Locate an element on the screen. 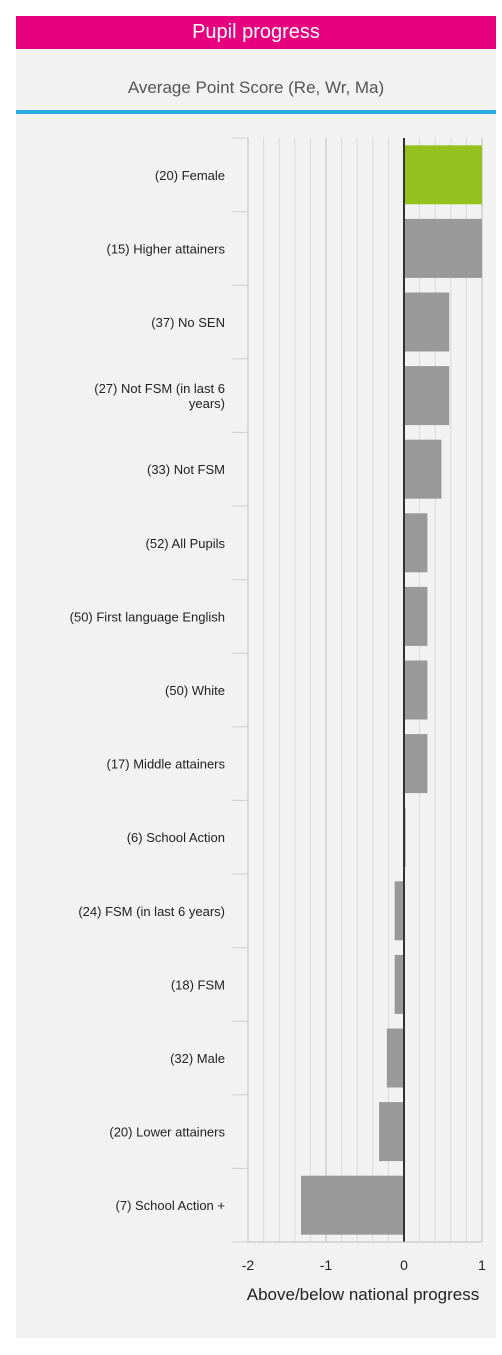 The image size is (502, 1355). panel-header: Pupil progress is located at coordinates (256, 32).